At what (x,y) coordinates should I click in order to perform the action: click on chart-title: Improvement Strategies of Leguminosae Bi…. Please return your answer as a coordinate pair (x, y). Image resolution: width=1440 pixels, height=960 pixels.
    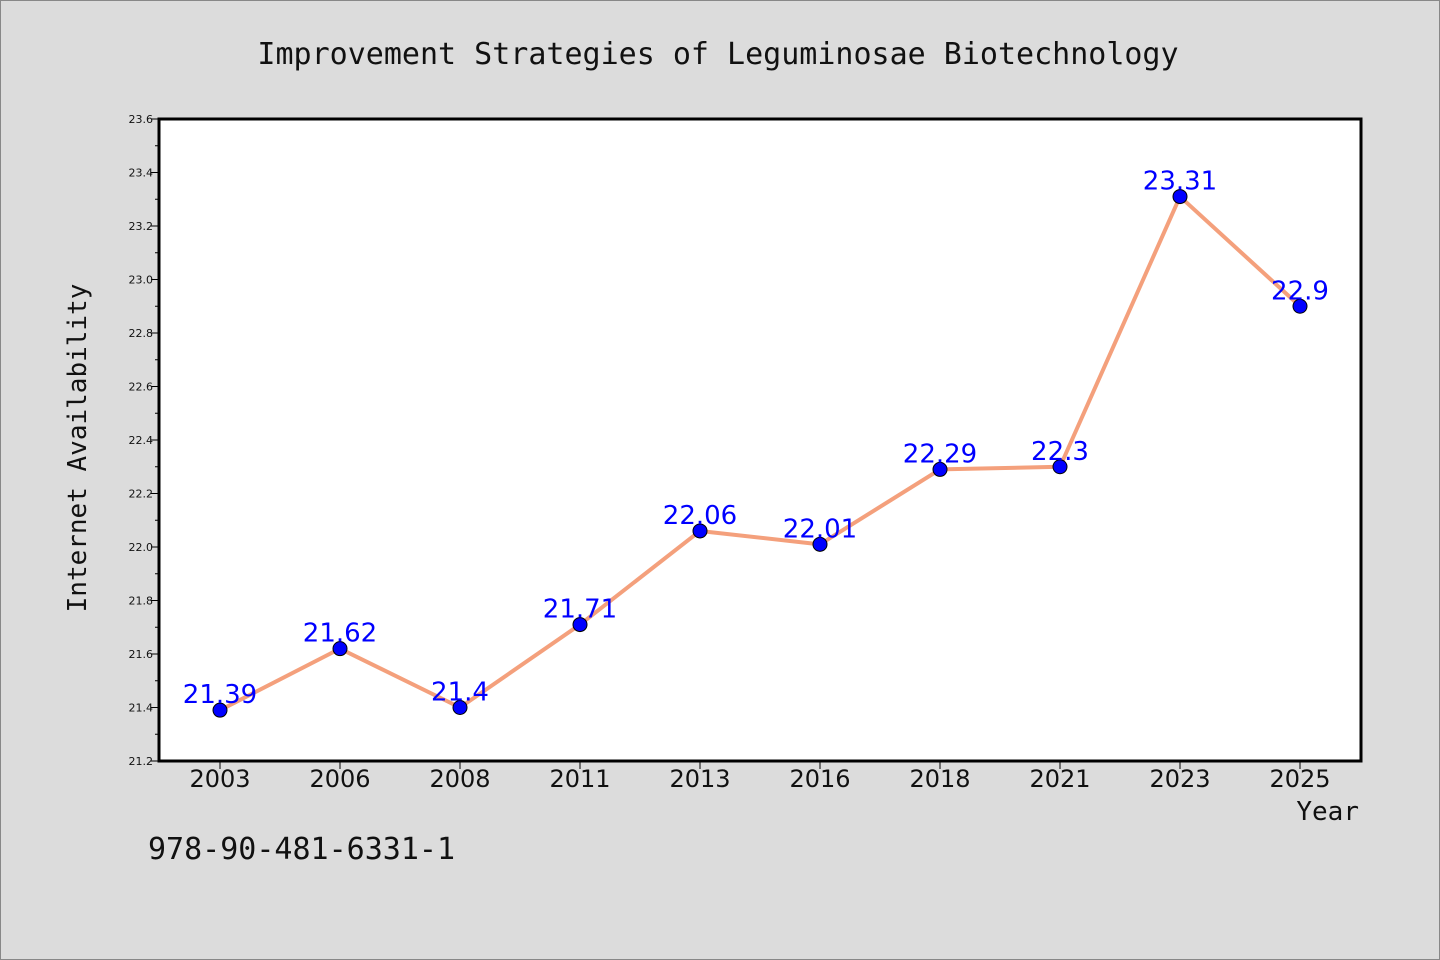
    Looking at the image, I should click on (717, 54).